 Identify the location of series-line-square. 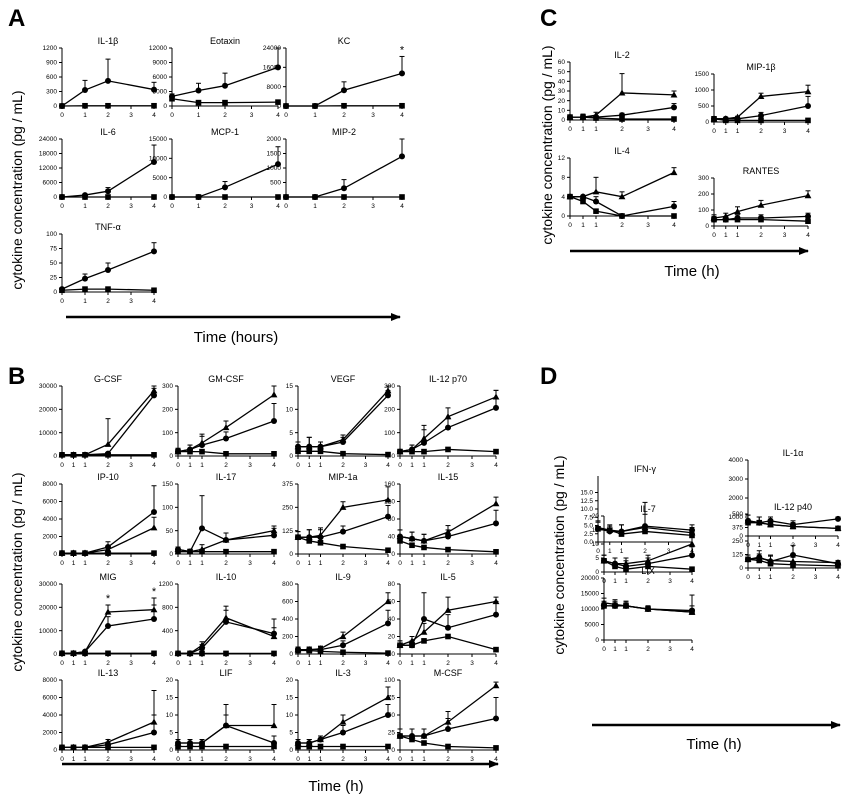
(225, 101).